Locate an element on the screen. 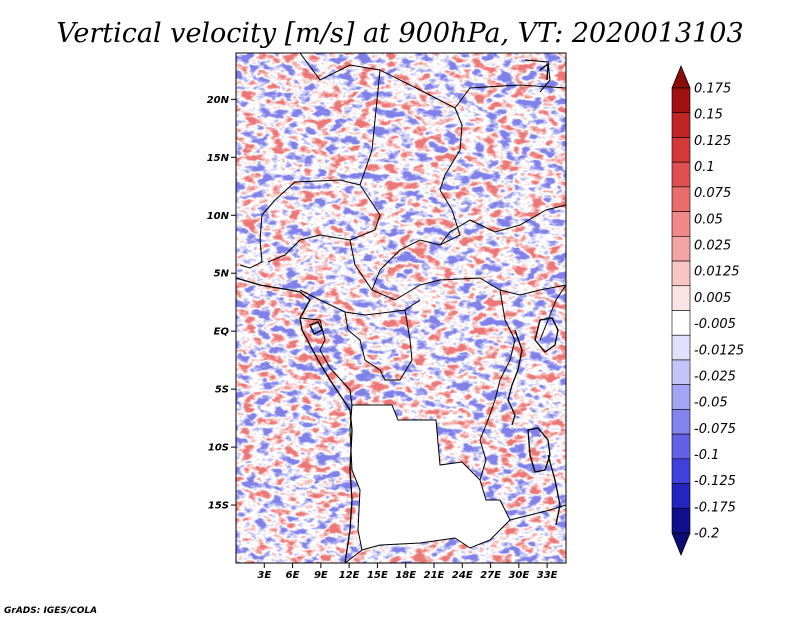 The width and height of the screenshot is (800, 618). x-axis: 3E 6E 9E 12E 15E 18E 21E 24E 27E 30E 33E is located at coordinates (407, 572).